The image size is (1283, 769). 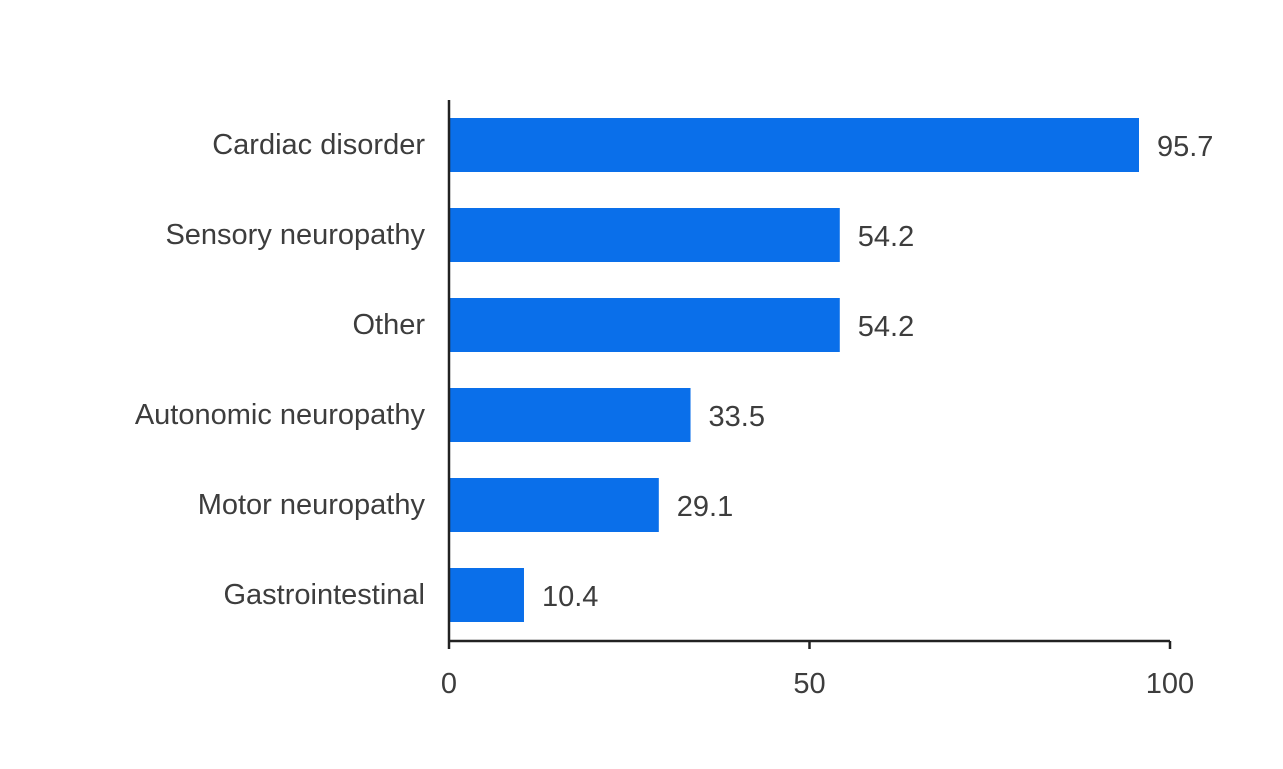 What do you see at coordinates (809, 684) in the screenshot?
I see `x-tick-label-50: 50` at bounding box center [809, 684].